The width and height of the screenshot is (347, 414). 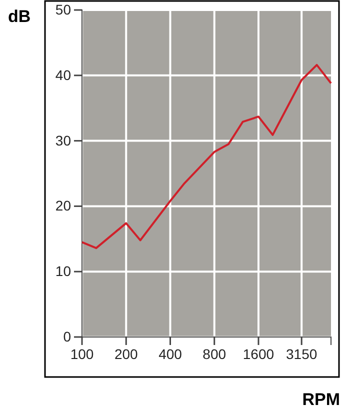 I want to click on y-tick-label: 30, so click(x=63, y=140).